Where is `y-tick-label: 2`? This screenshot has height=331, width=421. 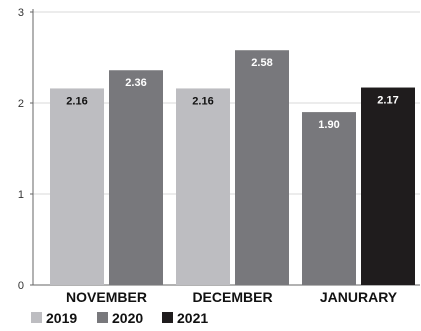 y-tick-label: 2 is located at coordinates (21, 104).